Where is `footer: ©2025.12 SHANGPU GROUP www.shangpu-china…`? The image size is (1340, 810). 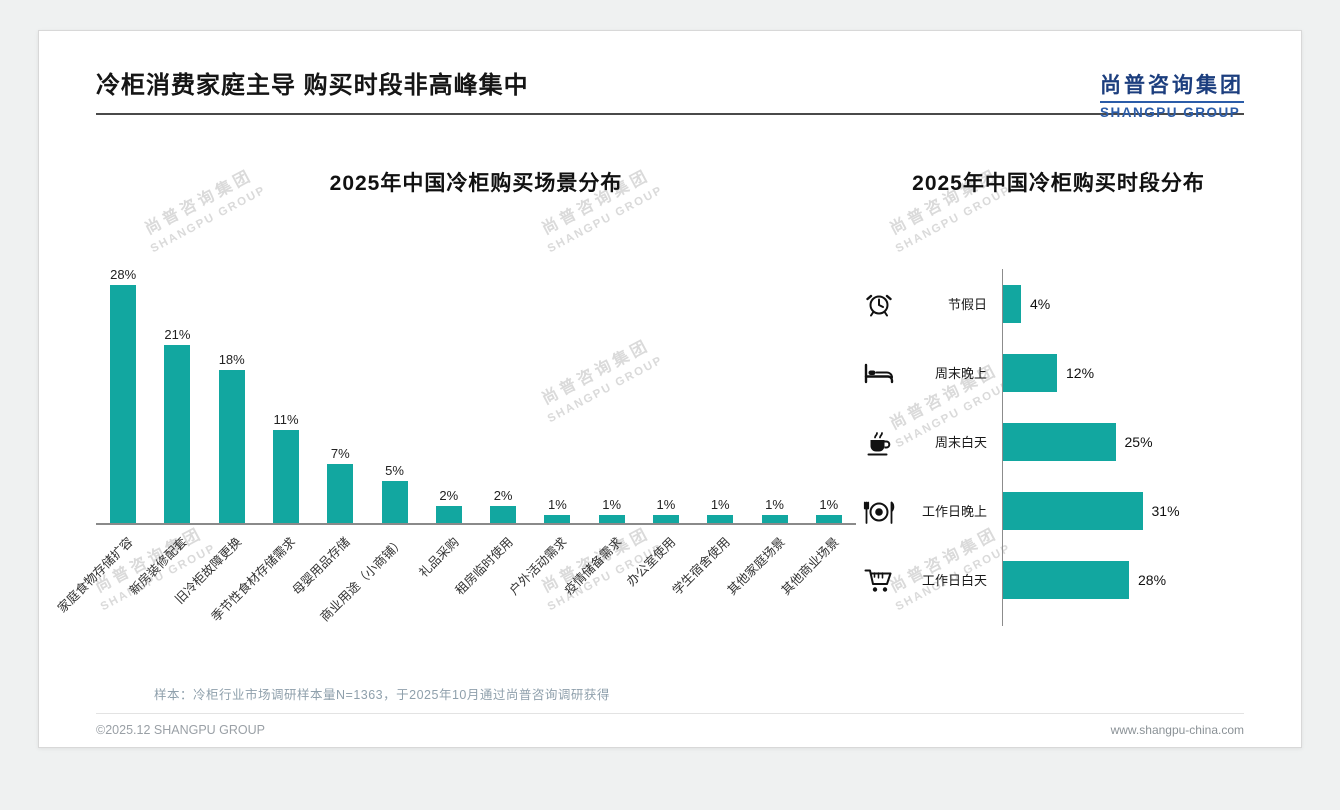 footer: ©2025.12 SHANGPU GROUP www.shangpu-china… is located at coordinates (670, 725).